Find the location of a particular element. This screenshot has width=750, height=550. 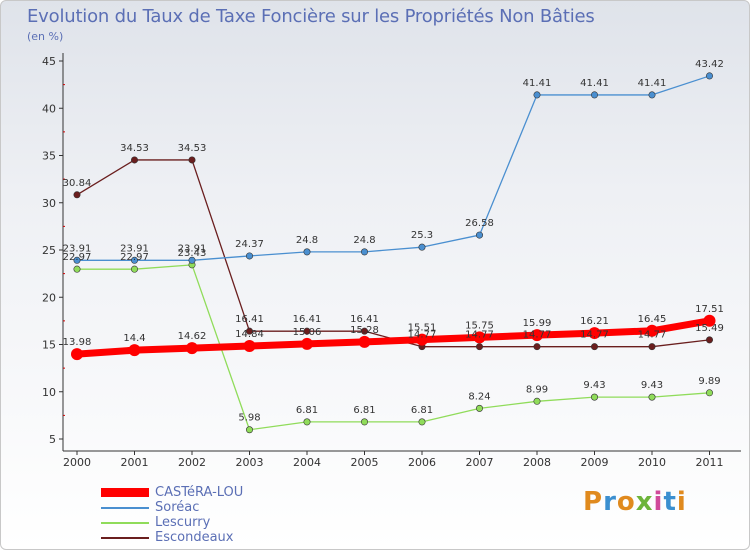

y-tick-label: 20 is located at coordinates (49, 297).